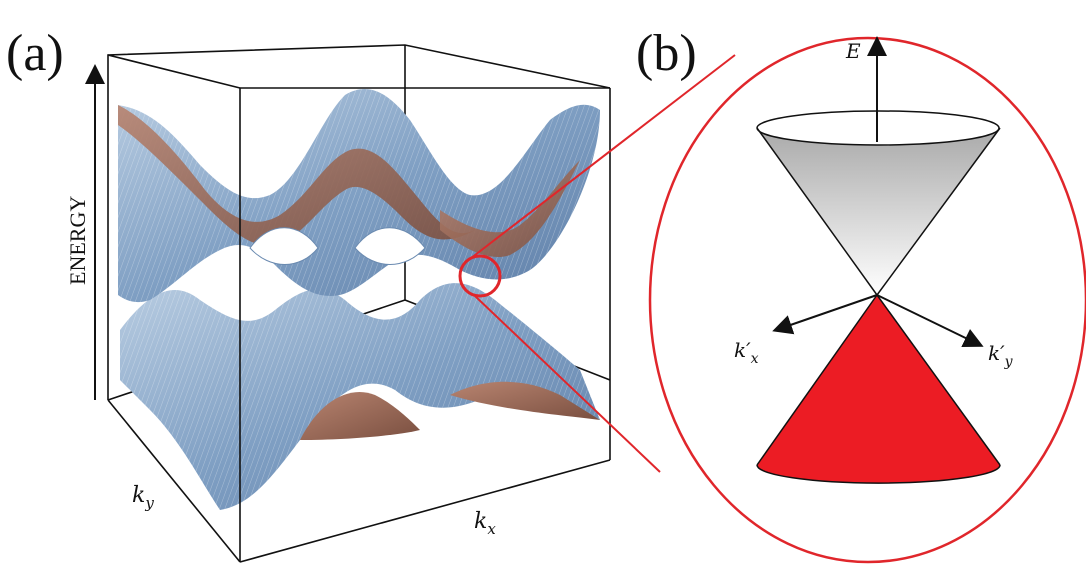  Describe the element at coordinates (825, 314) in the screenshot. I see `kx-prime-arrow` at that location.